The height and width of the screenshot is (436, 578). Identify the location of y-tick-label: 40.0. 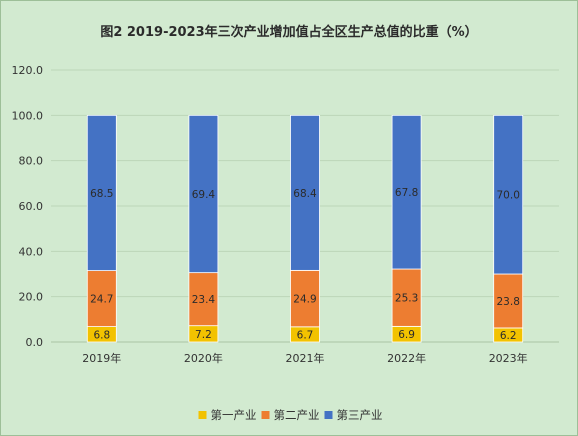
(31, 251).